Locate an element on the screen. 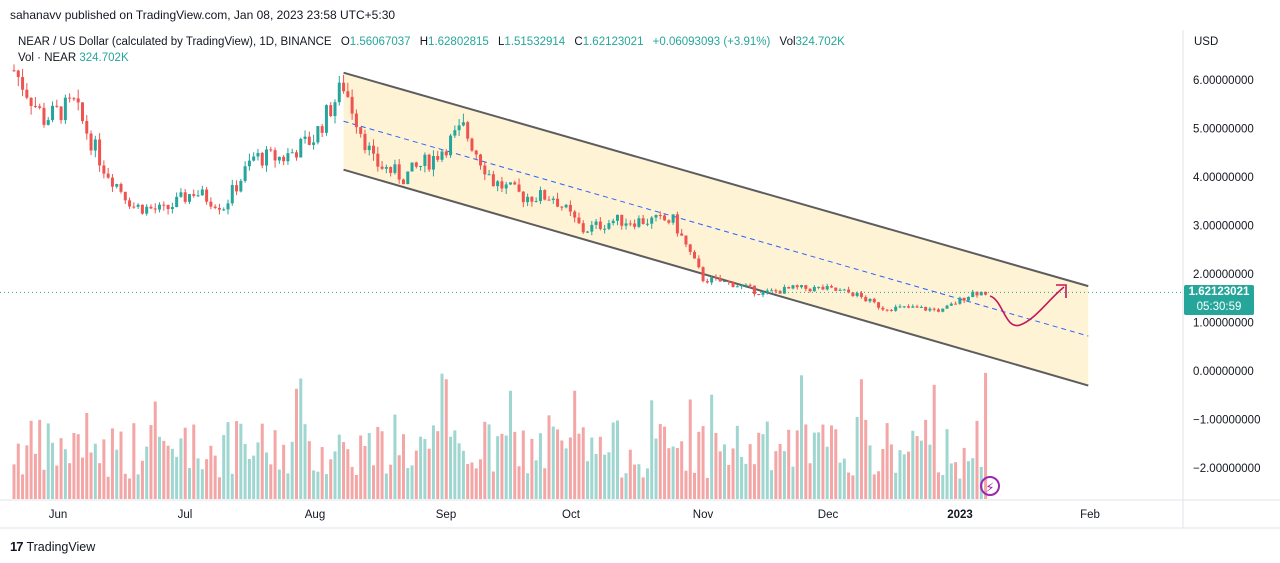 The image size is (1280, 563). time-tick-label: Oct is located at coordinates (571, 515).